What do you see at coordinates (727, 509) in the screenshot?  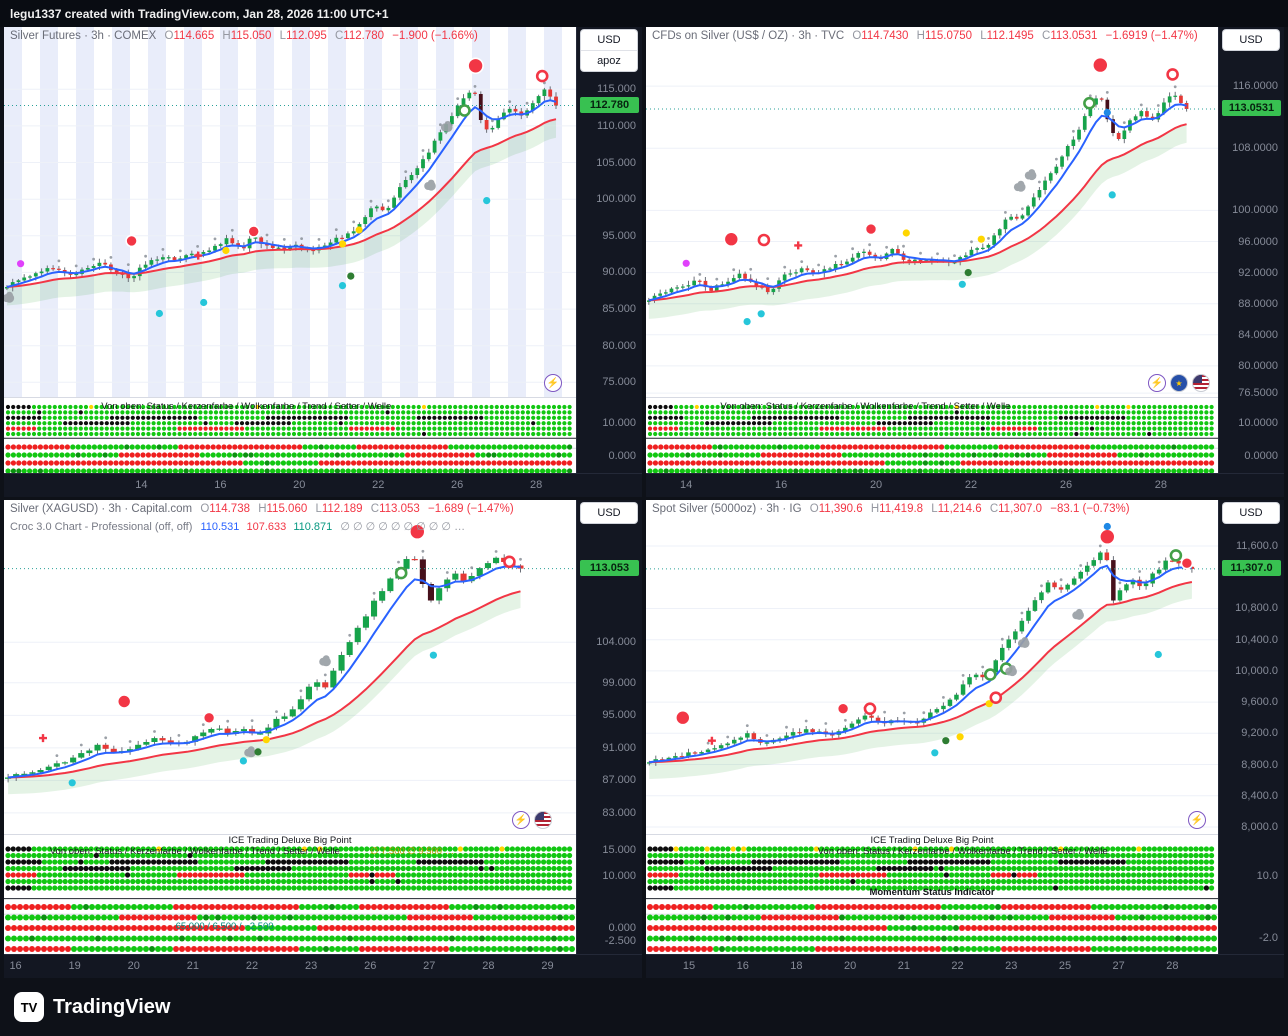 I see `symbol-title: Spot Silver (5000oz) · 3h · IG` at bounding box center [727, 509].